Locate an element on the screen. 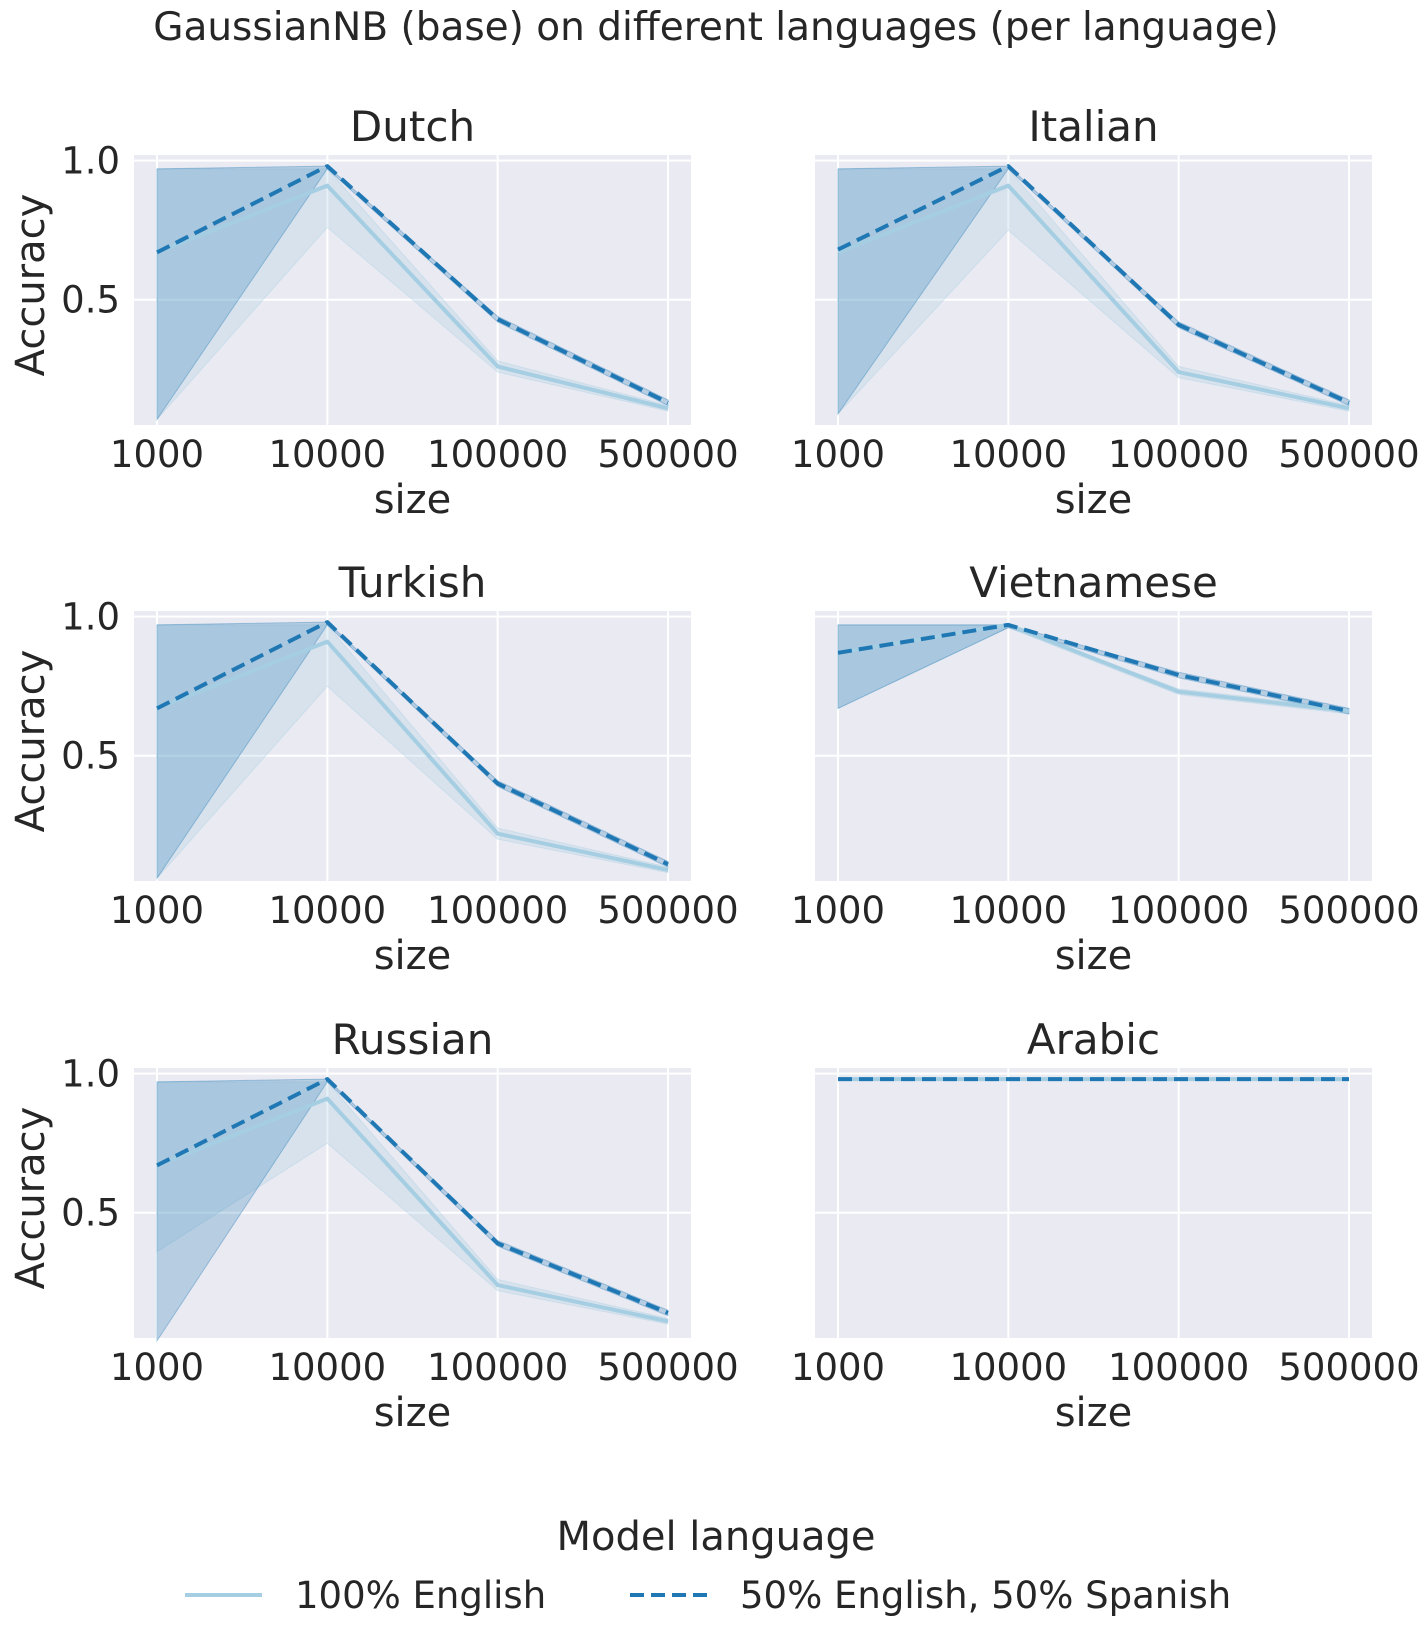 This screenshot has height=1636, width=1428. panel-title: Vietnamese is located at coordinates (1093, 582).